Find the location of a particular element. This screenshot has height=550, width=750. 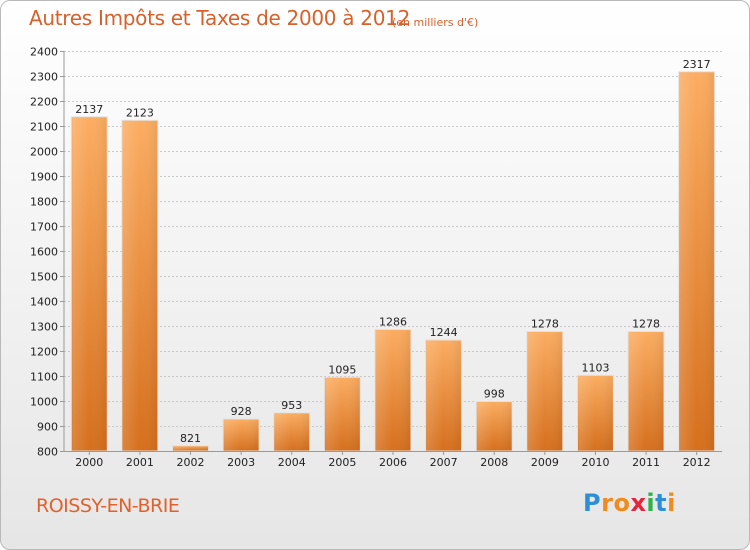

x-tick-label: 2000 is located at coordinates (89, 462).